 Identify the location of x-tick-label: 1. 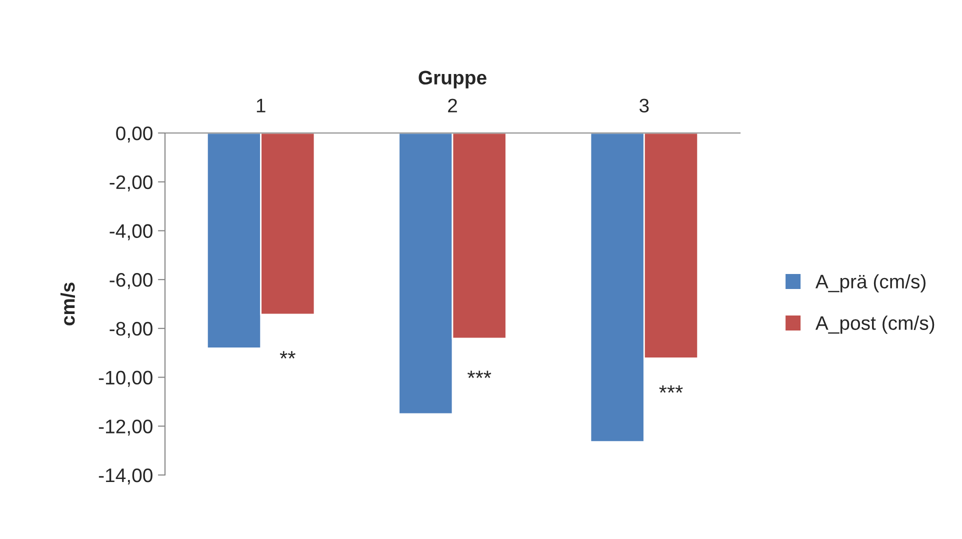
(261, 105).